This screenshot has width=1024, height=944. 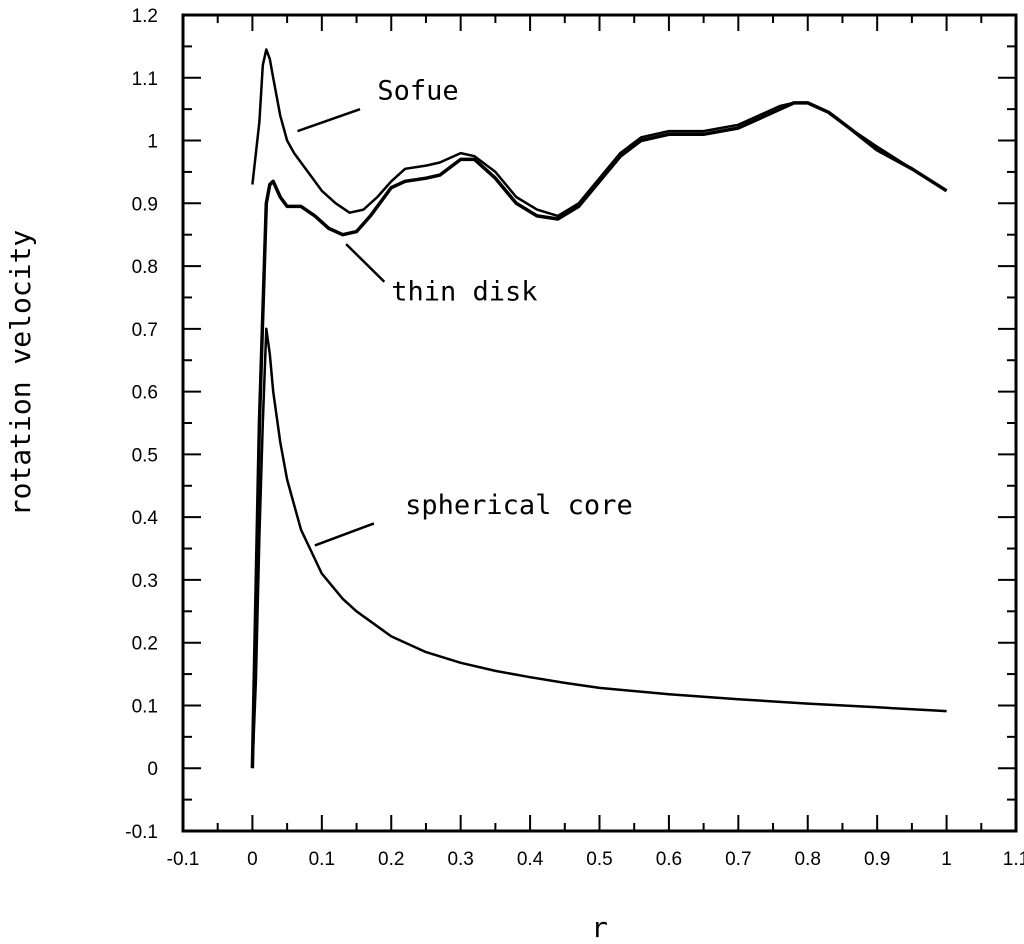 What do you see at coordinates (145, 706) in the screenshot?
I see `y-tick-label: 0.1` at bounding box center [145, 706].